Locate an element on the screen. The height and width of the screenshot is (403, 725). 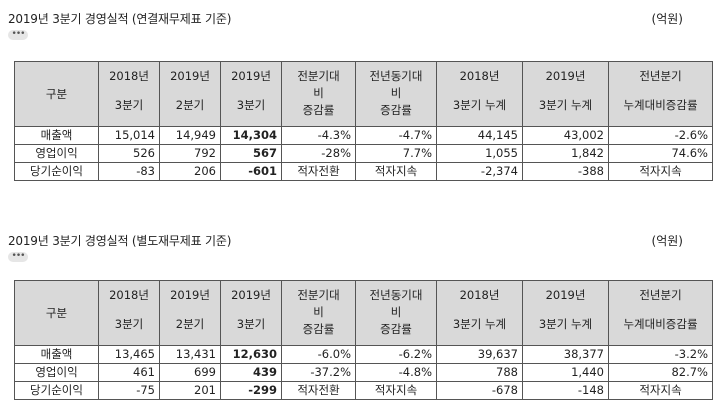
cell: -4.7% is located at coordinates (396, 135).